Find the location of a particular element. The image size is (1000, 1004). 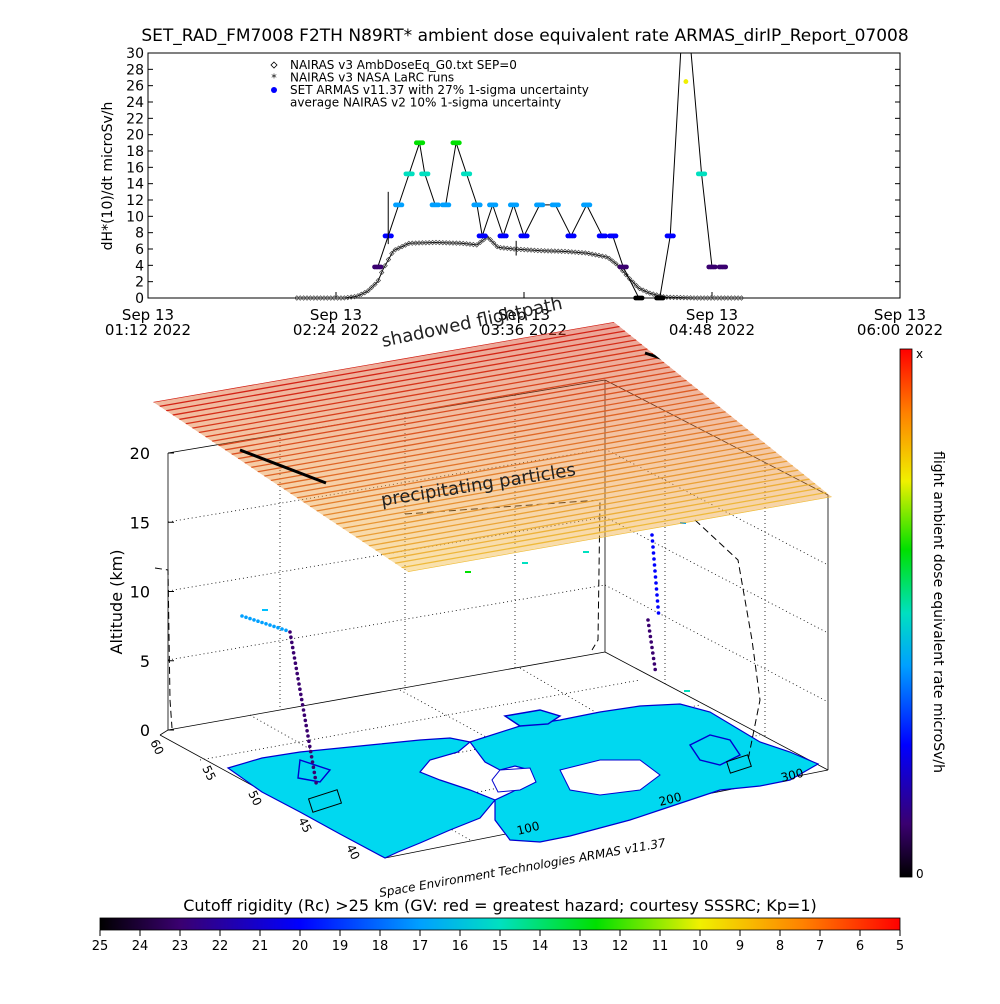

y-tick-label: 24 is located at coordinates (135, 103).